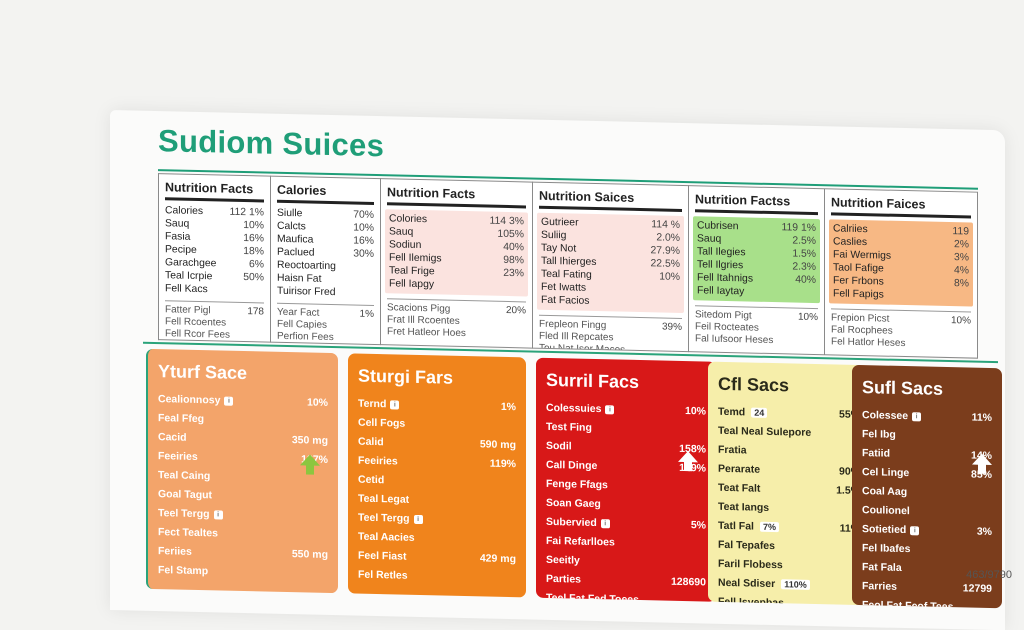 Image resolution: width=1024 pixels, height=630 pixels. What do you see at coordinates (868, 343) in the screenshot?
I see `row-label: Fel Hatlor Heses` at bounding box center [868, 343].